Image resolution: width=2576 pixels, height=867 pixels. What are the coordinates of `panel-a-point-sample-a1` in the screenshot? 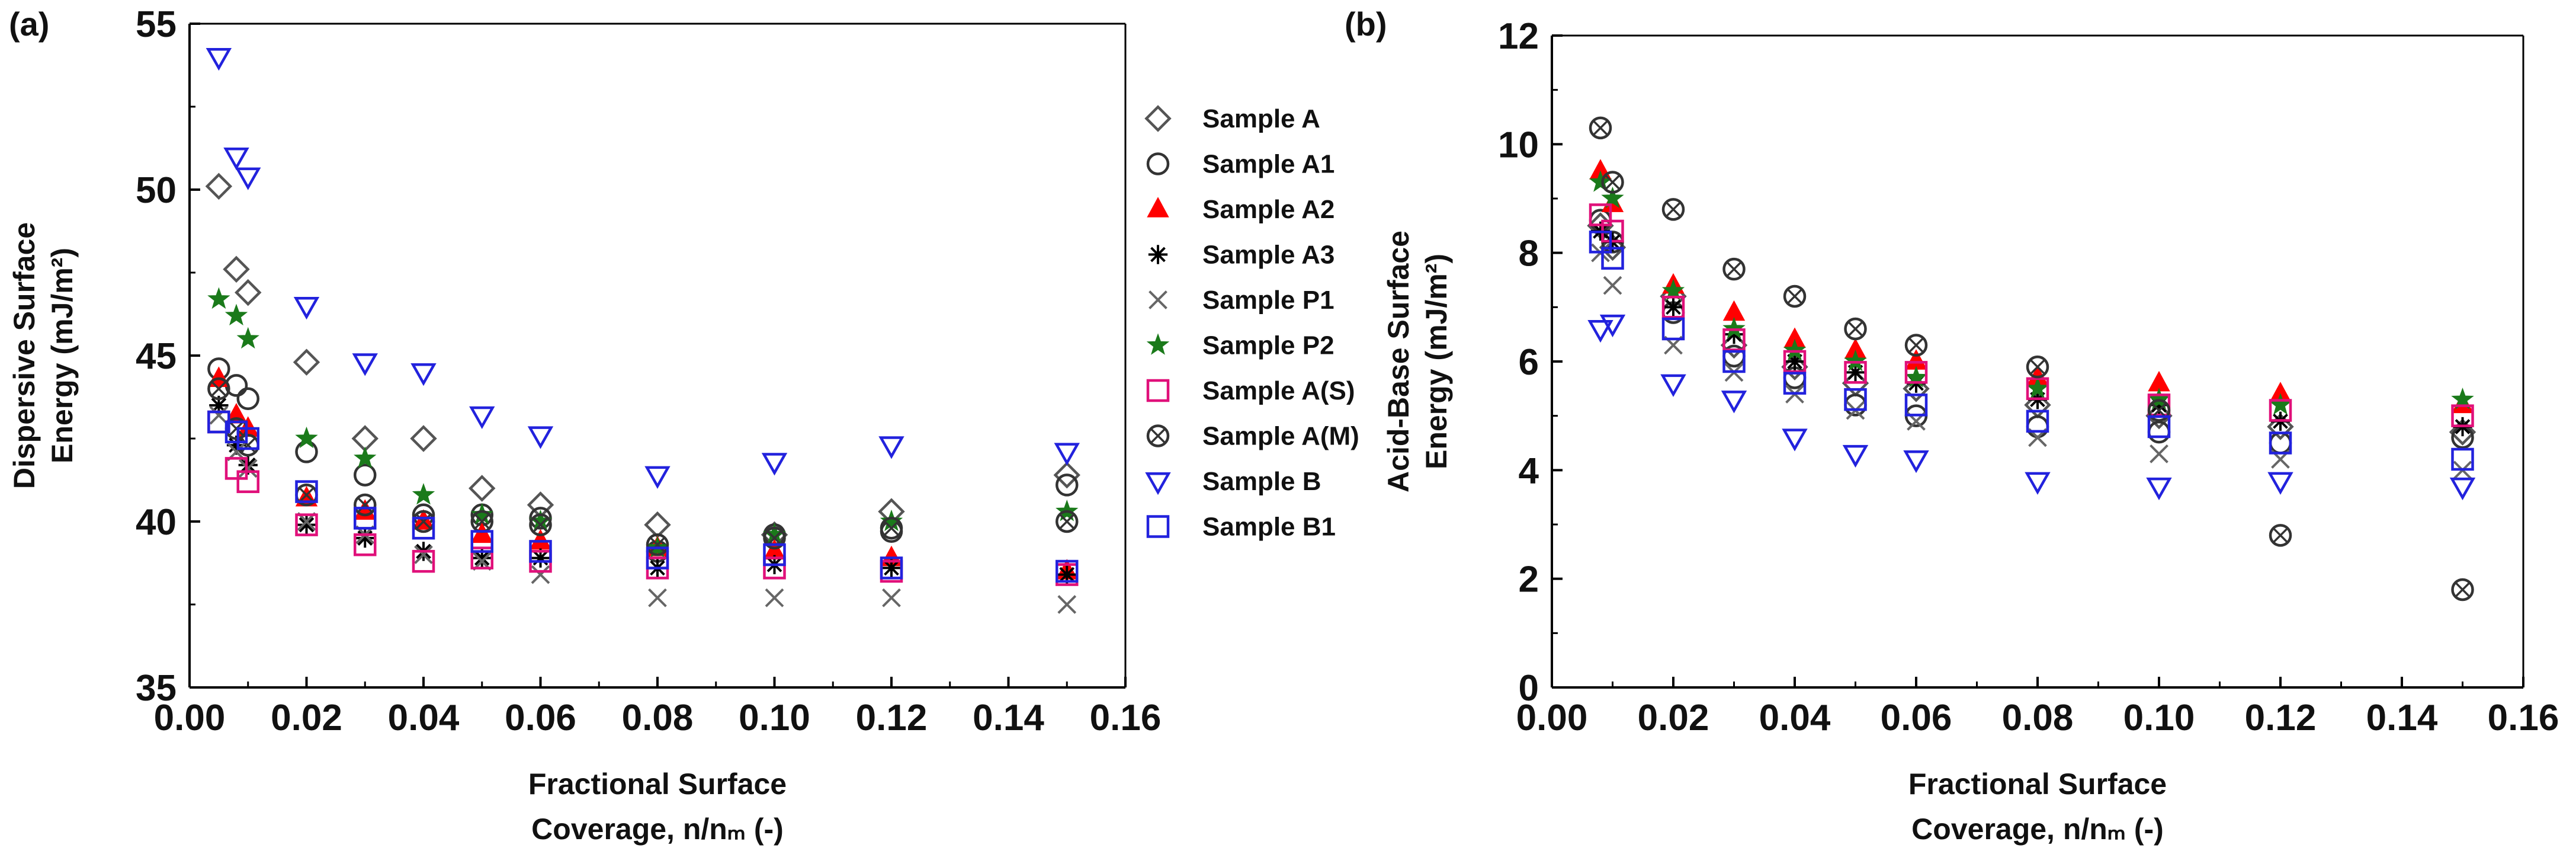 It's located at (307, 451).